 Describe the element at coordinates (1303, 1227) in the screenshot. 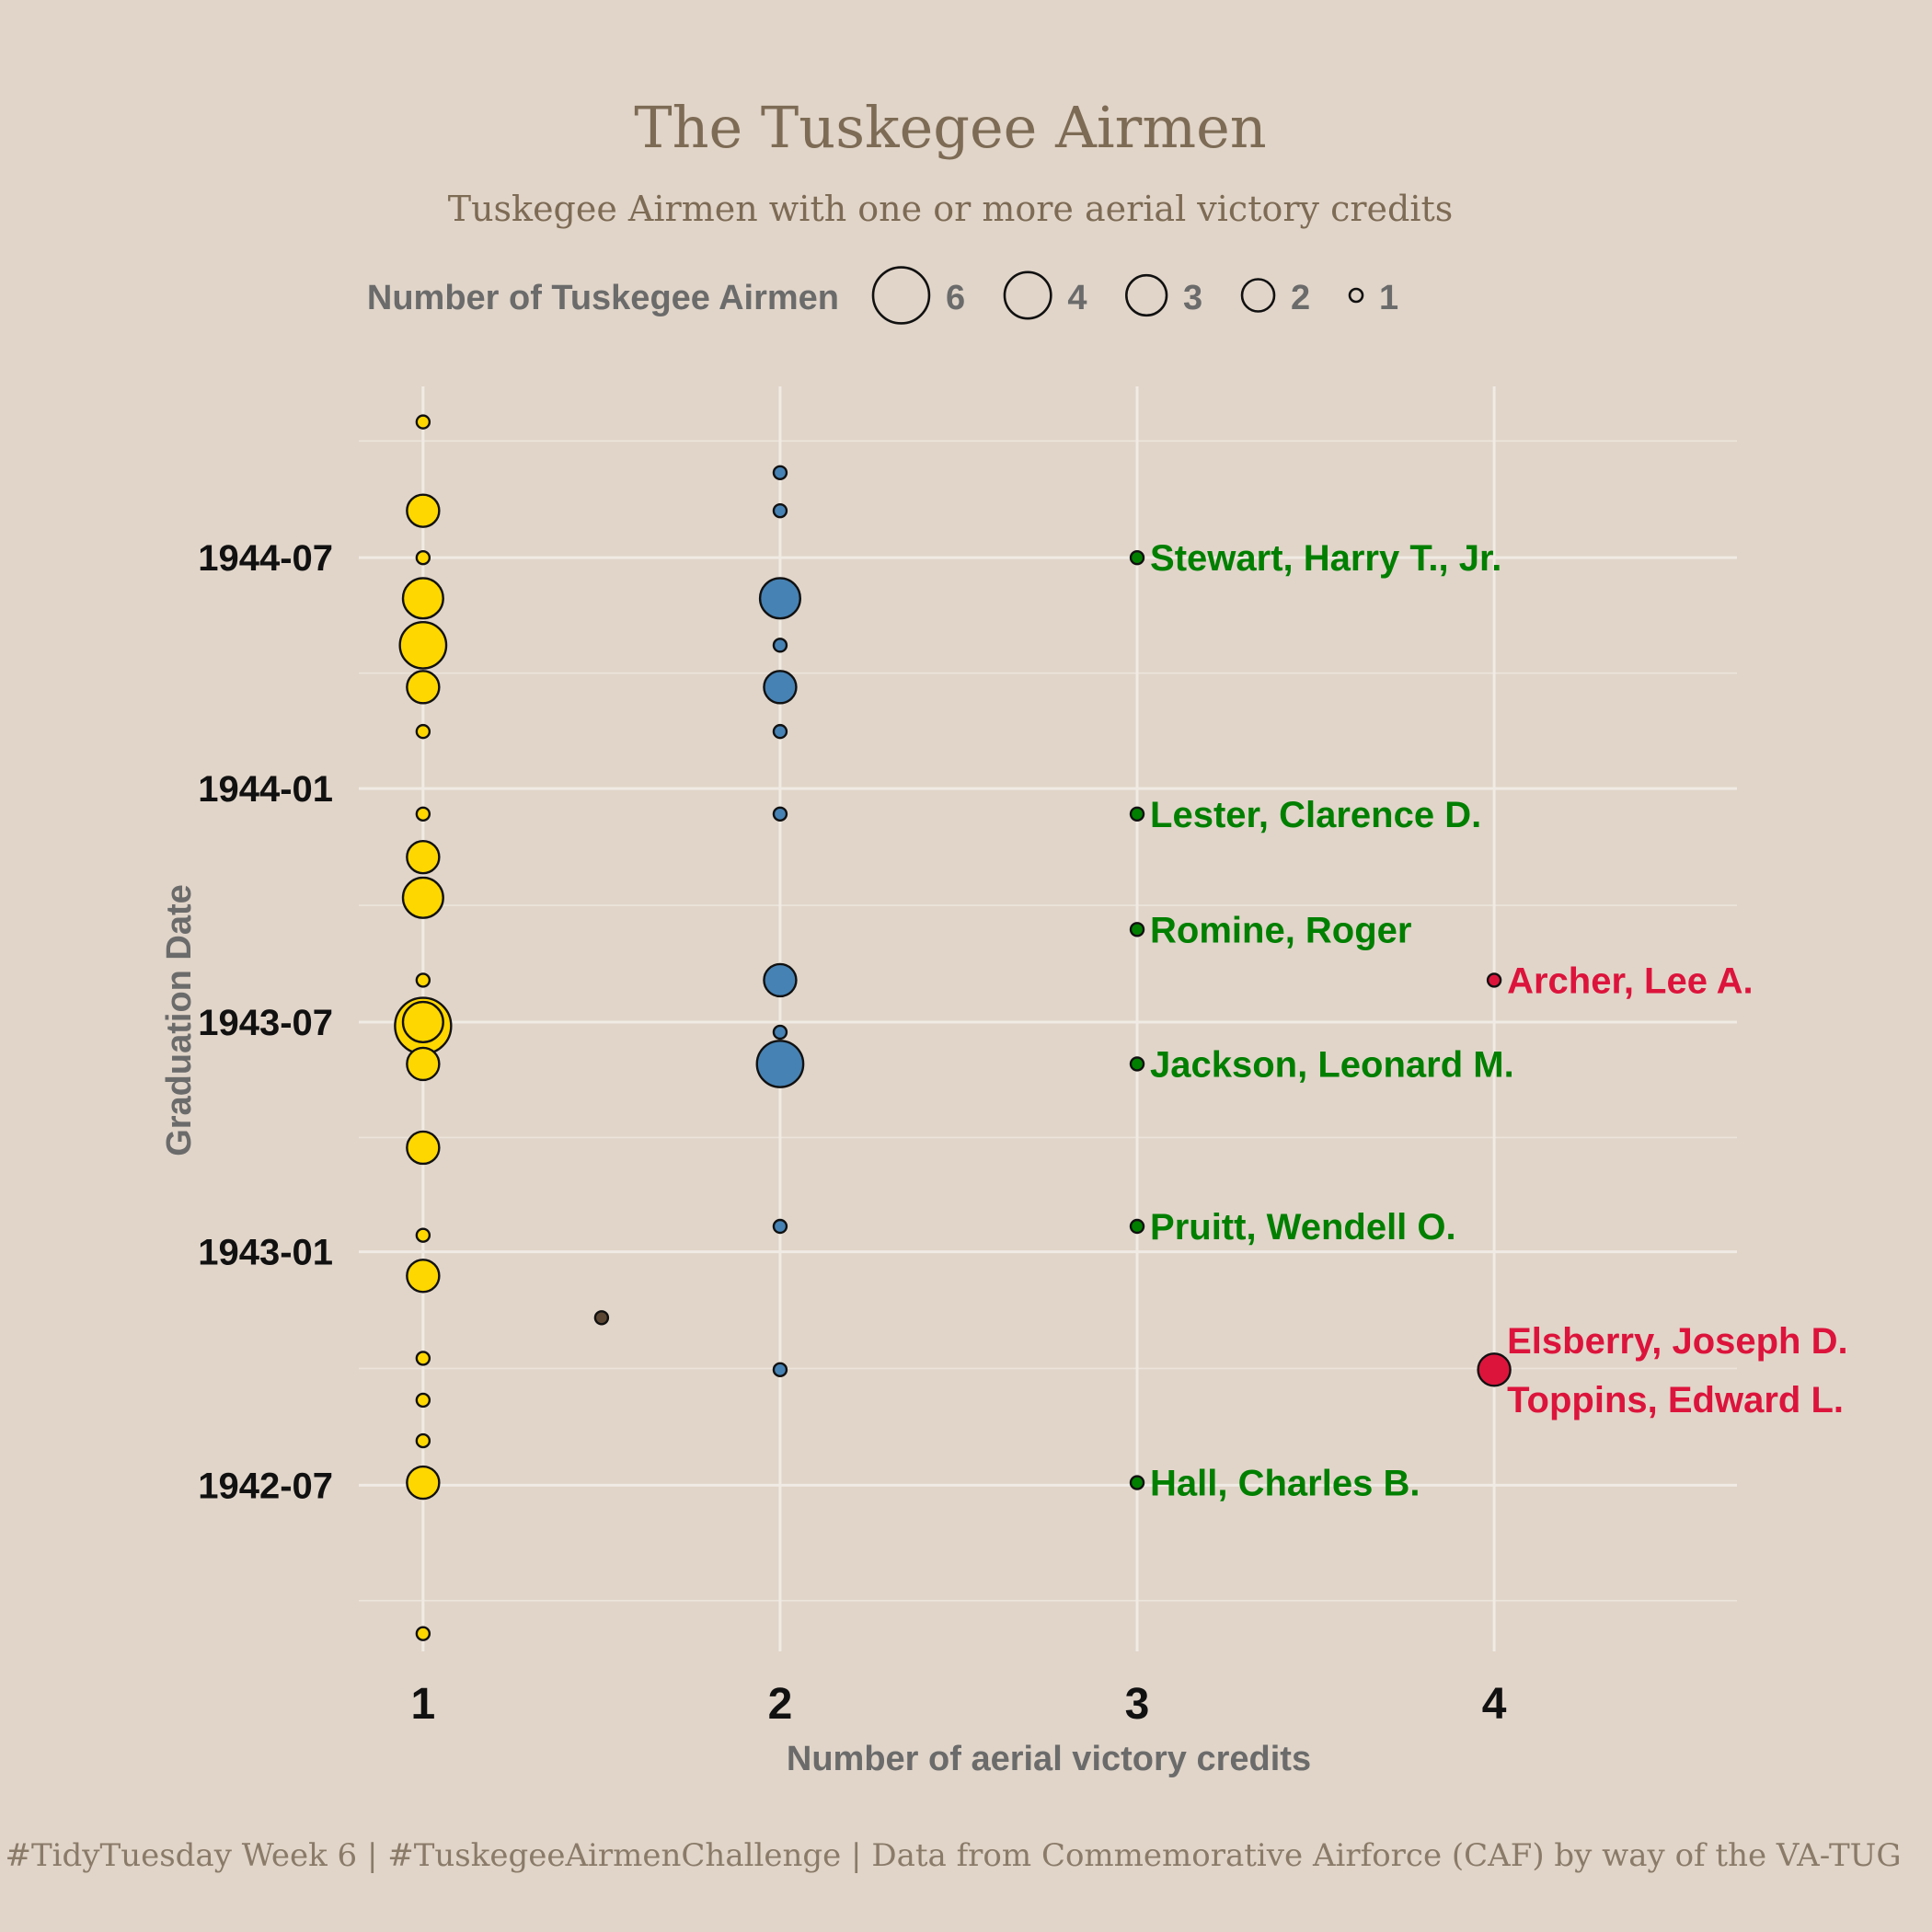

I see `annotation-label: Pruitt, Wendell O.` at that location.